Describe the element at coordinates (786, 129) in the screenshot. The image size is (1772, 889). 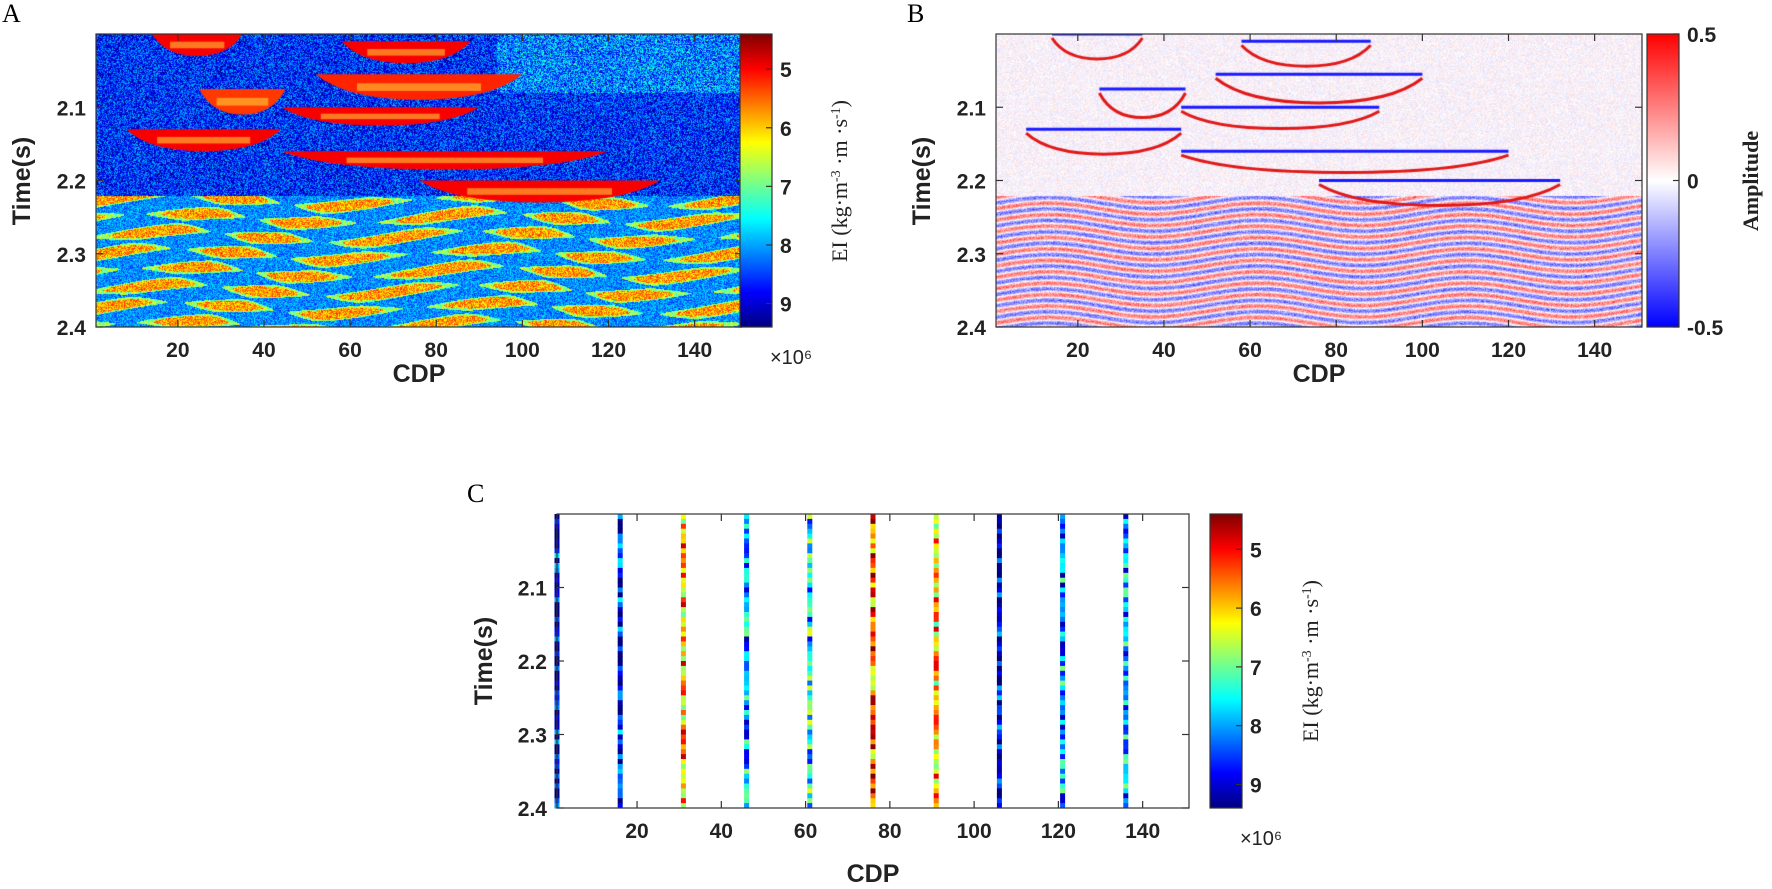
I see `panel-a-cb-tick-label: 6` at that location.